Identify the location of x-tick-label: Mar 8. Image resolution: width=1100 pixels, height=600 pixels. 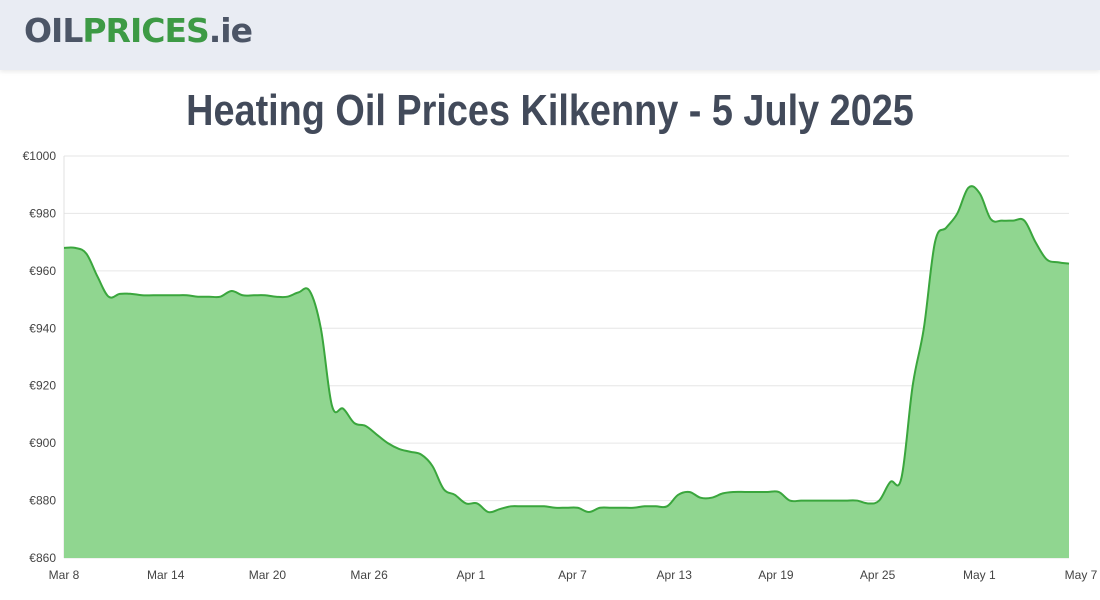
(64, 575).